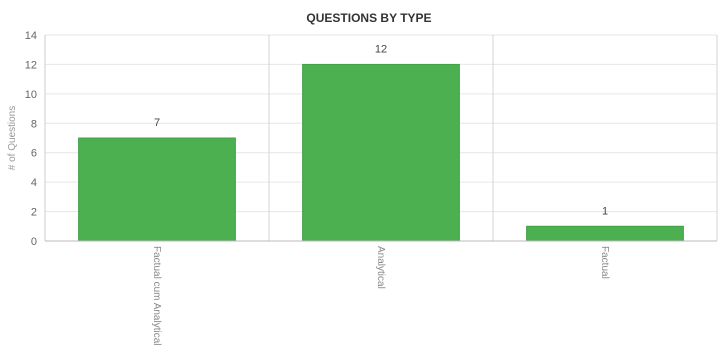 Image resolution: width=723 pixels, height=361 pixels. Describe the element at coordinates (157, 123) in the screenshot. I see `data-label: 7` at that location.